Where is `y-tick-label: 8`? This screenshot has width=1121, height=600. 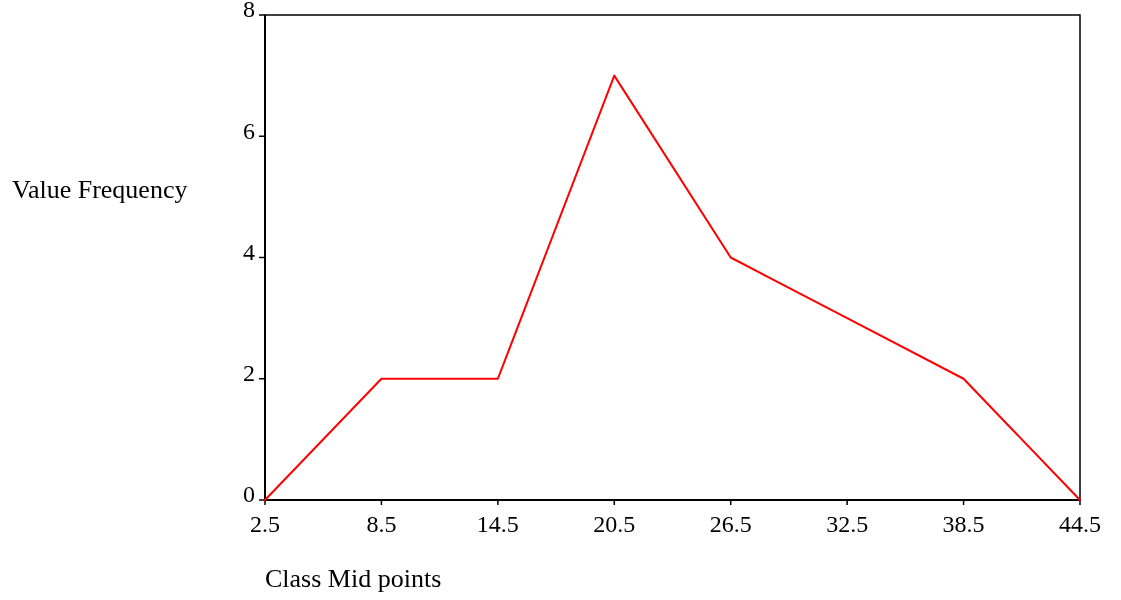 y-tick-label: 8 is located at coordinates (249, 11).